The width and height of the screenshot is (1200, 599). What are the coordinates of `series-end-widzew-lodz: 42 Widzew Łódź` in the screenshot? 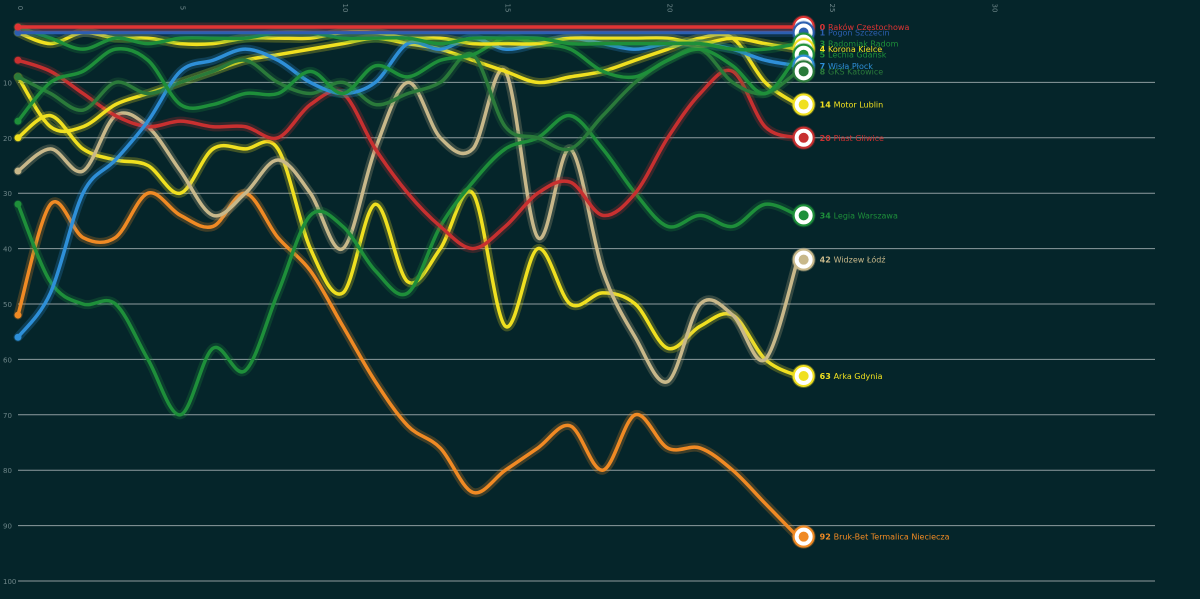 It's located at (838, 259).